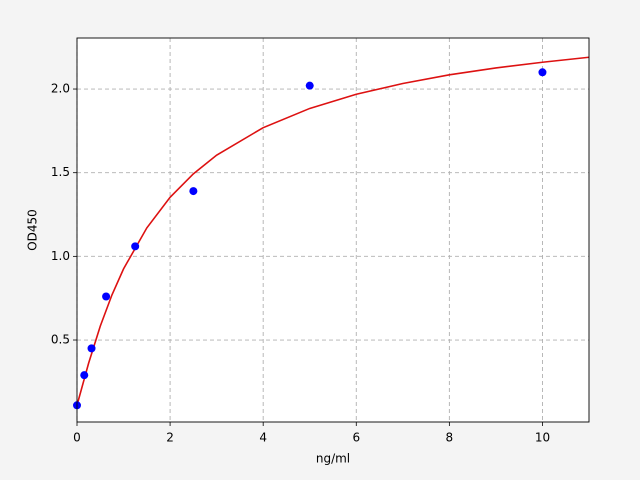 Image resolution: width=640 pixels, height=480 pixels. Describe the element at coordinates (33, 230) in the screenshot. I see `y-axis-label: OD450` at that location.